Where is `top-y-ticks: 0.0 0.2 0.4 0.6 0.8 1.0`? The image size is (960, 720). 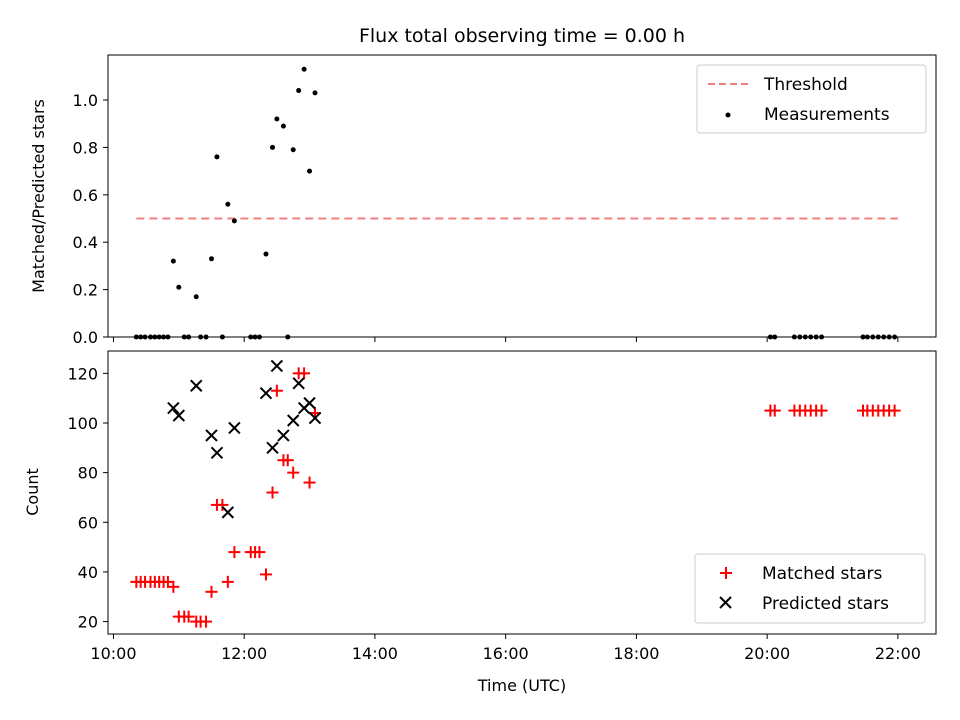
top-y-ticks: 0.0 0.2 0.4 0.6 0.8 1.0 is located at coordinates (90, 219).